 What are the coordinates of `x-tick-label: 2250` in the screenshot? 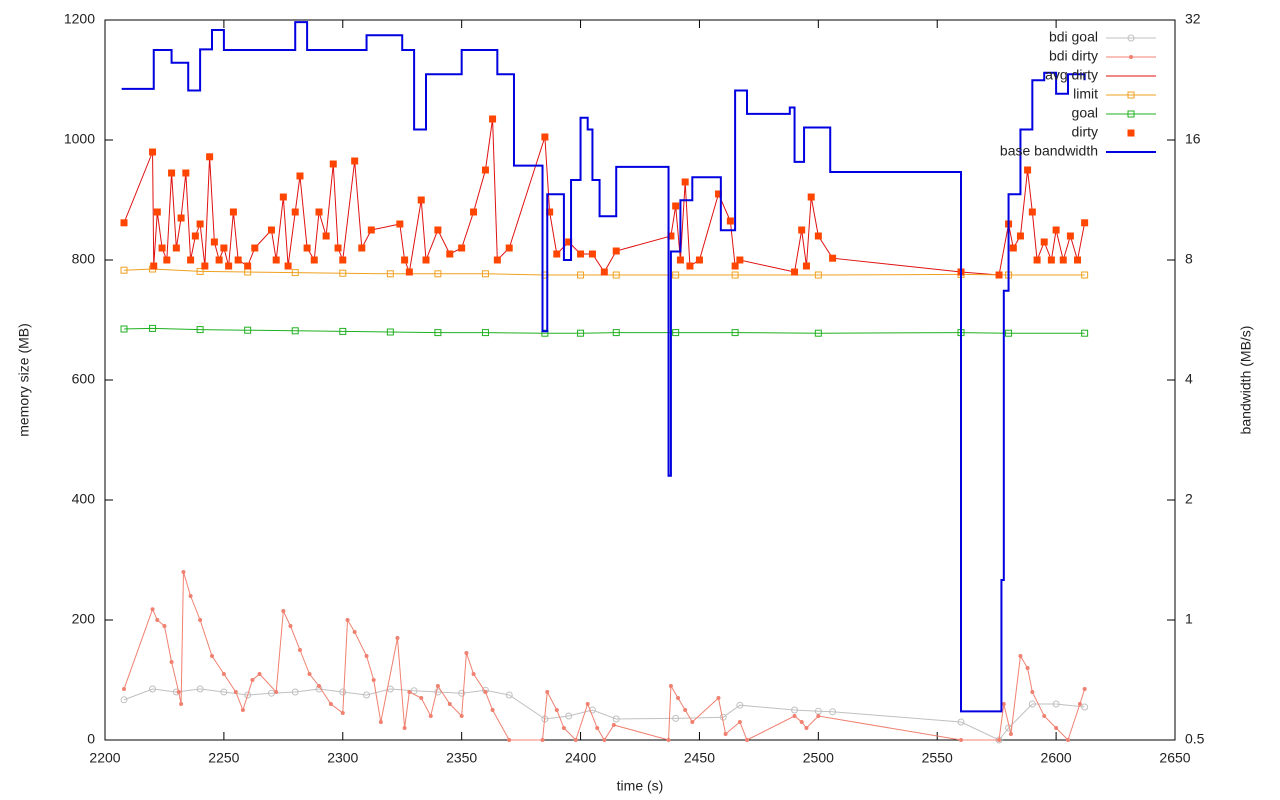 It's located at (223, 758).